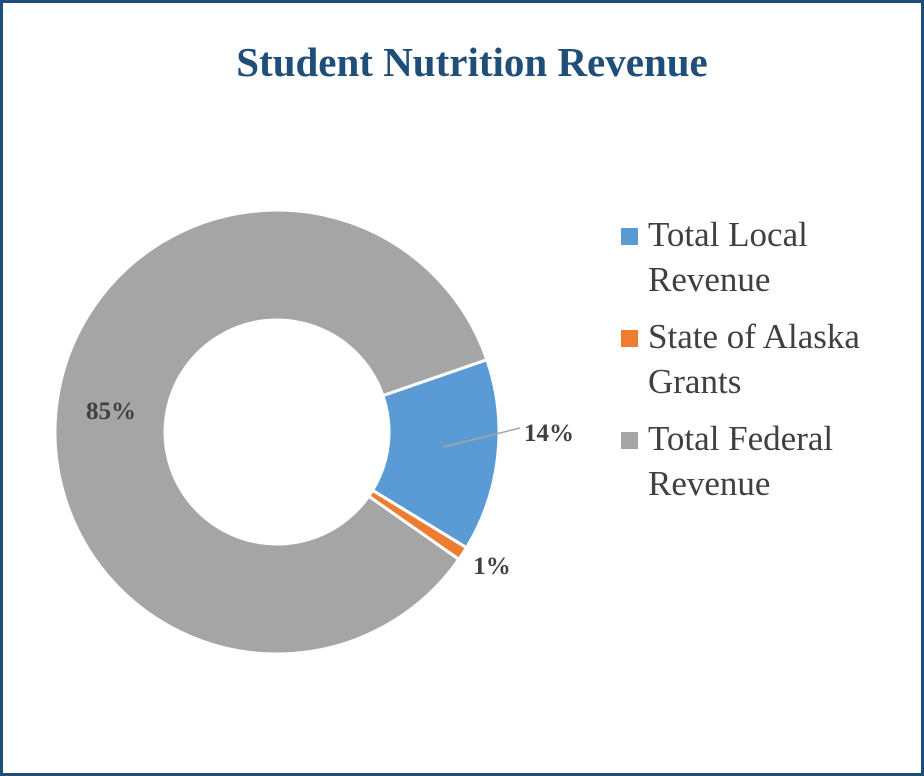 The height and width of the screenshot is (776, 924). Describe the element at coordinates (111, 411) in the screenshot. I see `data-label: 85%` at that location.